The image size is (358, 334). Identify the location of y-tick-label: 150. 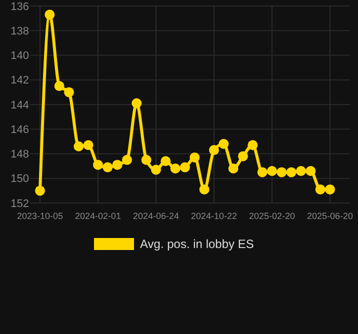
(19, 179).